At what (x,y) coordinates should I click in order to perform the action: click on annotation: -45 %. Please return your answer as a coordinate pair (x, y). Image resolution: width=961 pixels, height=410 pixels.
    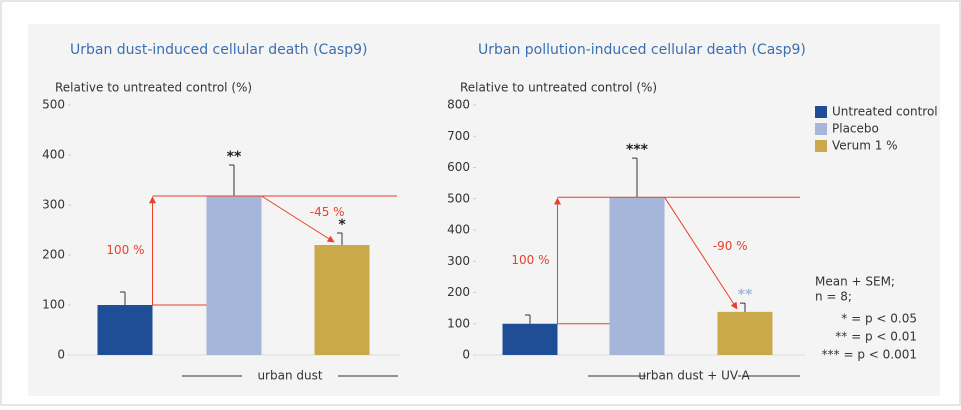
    Looking at the image, I should click on (327, 212).